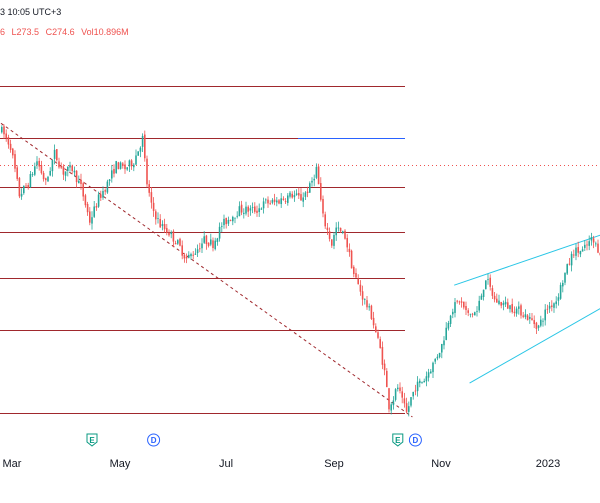 Image resolution: width=600 pixels, height=503 pixels. Describe the element at coordinates (226, 464) in the screenshot. I see `x-tick-label: Jul` at that location.